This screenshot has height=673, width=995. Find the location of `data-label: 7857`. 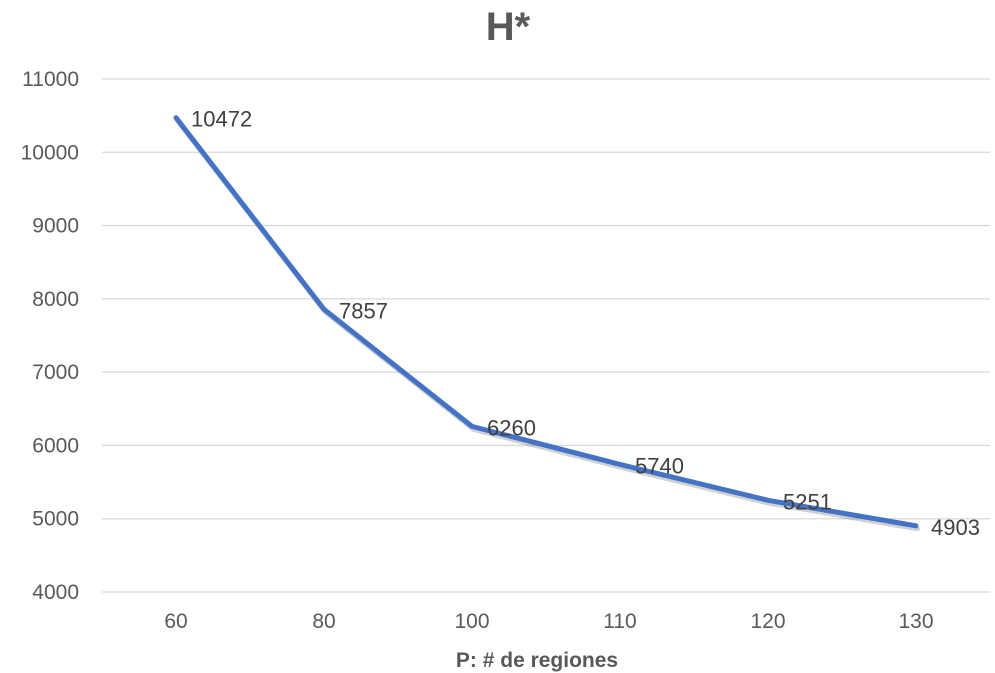

data-label: 7857 is located at coordinates (363, 310).